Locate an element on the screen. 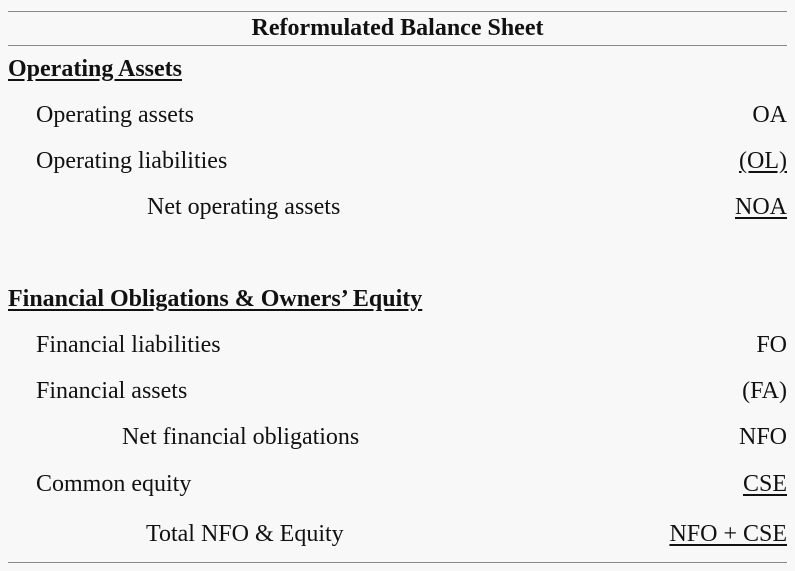  row-value-financial-assets: (FA) is located at coordinates (764, 391).